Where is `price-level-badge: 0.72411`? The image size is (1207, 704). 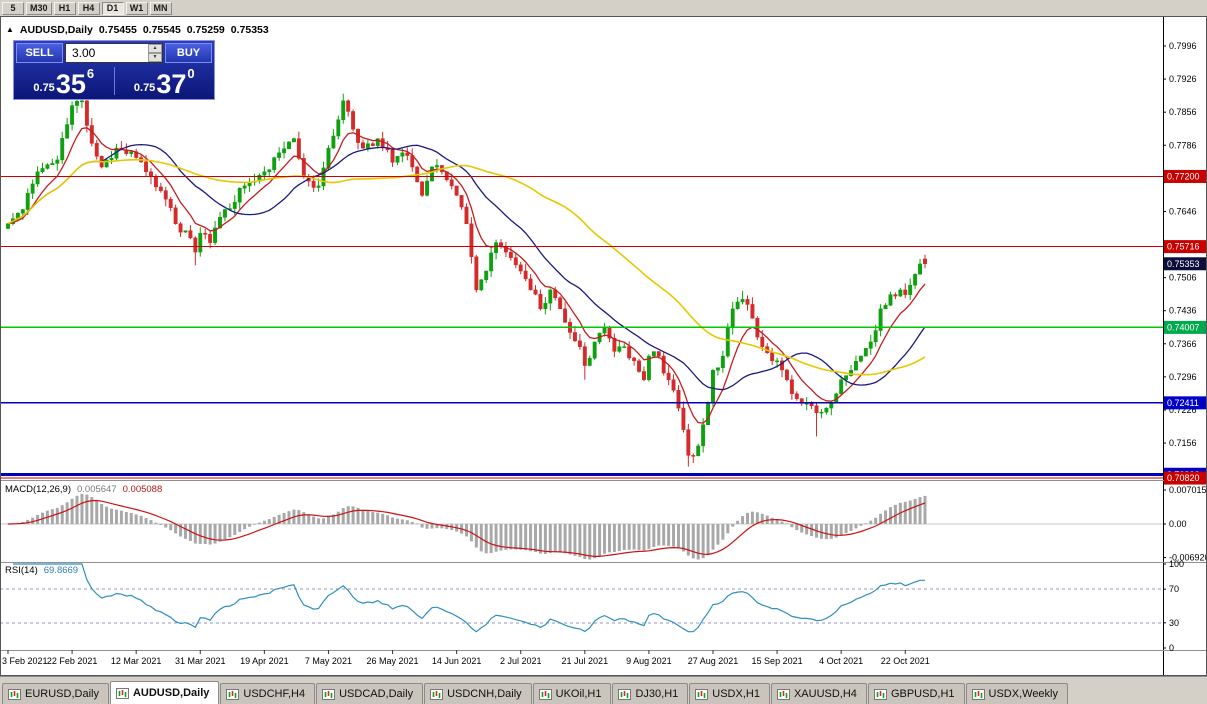 price-level-badge: 0.72411 is located at coordinates (1185, 403).